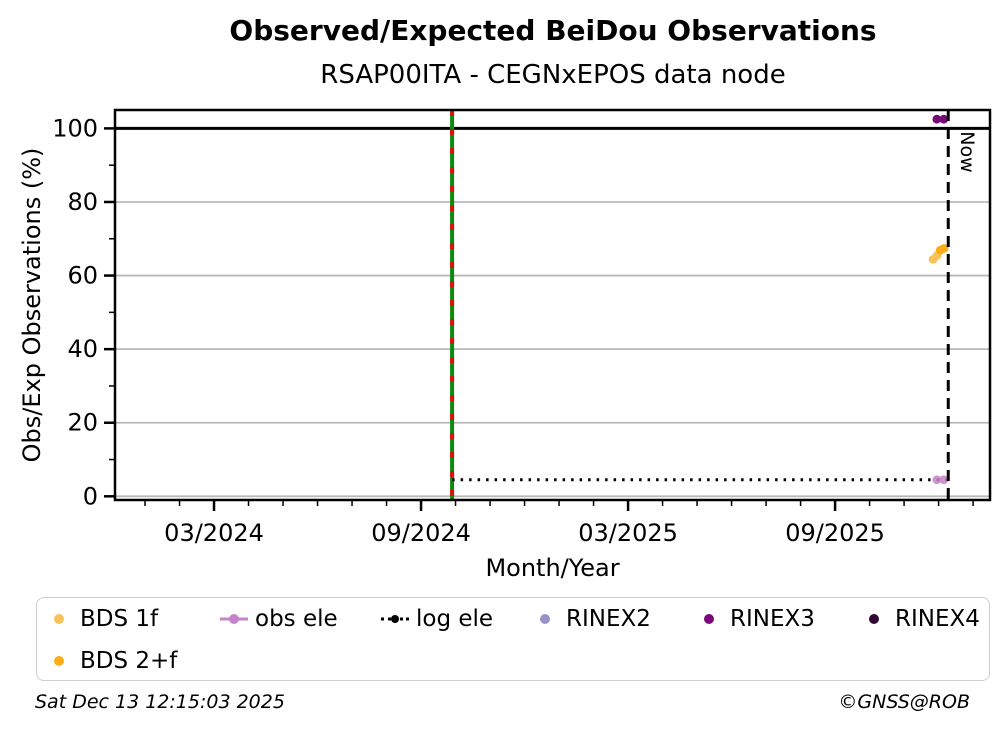 This screenshot has height=734, width=1008. What do you see at coordinates (32, 305) in the screenshot?
I see `y-axis-label: Obs/Exp Observations (%)` at bounding box center [32, 305].